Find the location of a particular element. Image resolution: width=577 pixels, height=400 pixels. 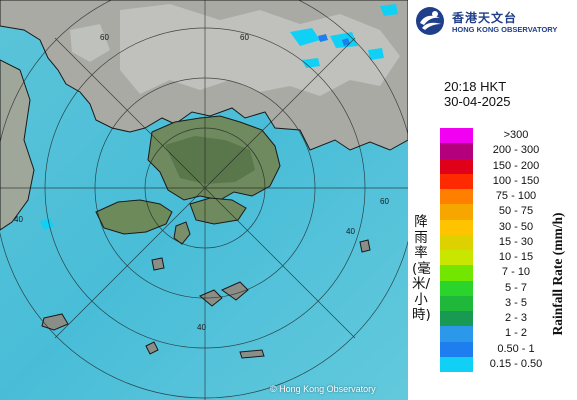

legend-title-chinese: 降雨率(毫米/小時) is located at coordinates (421, 268).